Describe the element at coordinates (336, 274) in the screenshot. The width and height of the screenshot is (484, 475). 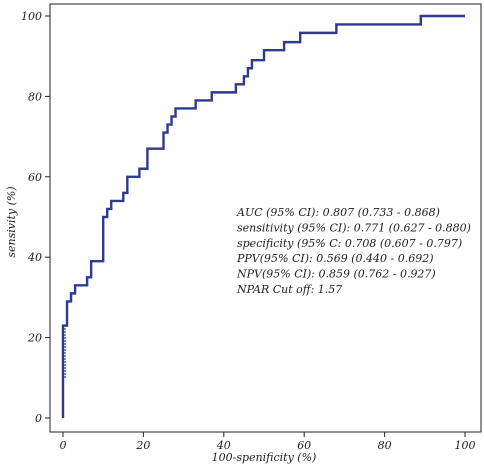
I see `stats-annotation-line: NPV(95% CI): 0.859 (0.762 - 0.927)` at that location.